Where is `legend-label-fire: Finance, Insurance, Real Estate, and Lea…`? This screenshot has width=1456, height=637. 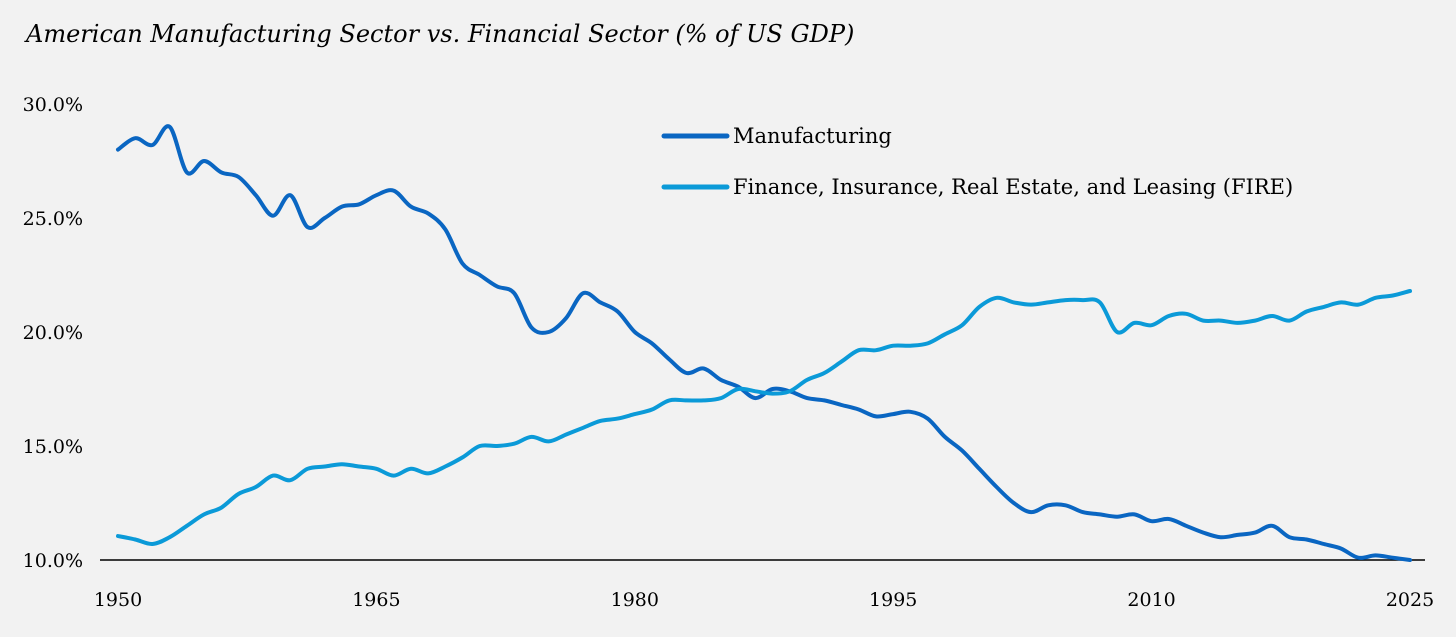
legend-label-fire: Finance, Insurance, Real Estate, and Lea… is located at coordinates (1013, 187).